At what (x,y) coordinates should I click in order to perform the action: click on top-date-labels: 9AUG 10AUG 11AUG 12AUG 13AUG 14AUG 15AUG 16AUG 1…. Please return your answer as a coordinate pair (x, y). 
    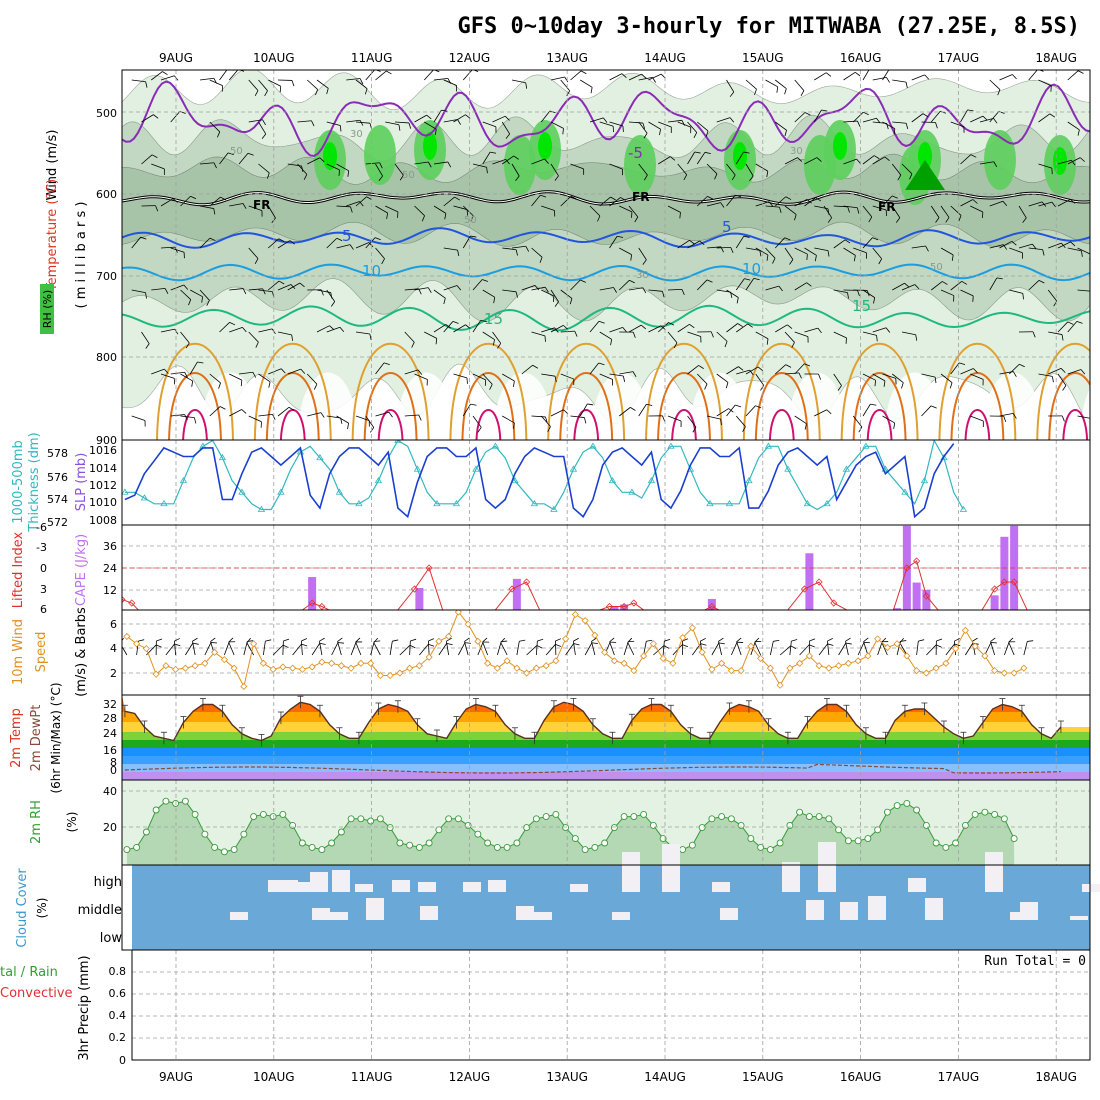
    Looking at the image, I should click on (618, 58).